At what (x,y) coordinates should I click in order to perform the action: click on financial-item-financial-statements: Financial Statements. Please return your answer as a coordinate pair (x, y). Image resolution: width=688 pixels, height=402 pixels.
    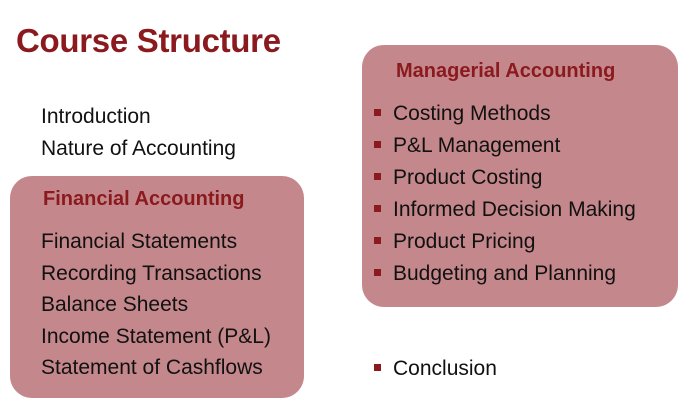
    Looking at the image, I should click on (139, 241).